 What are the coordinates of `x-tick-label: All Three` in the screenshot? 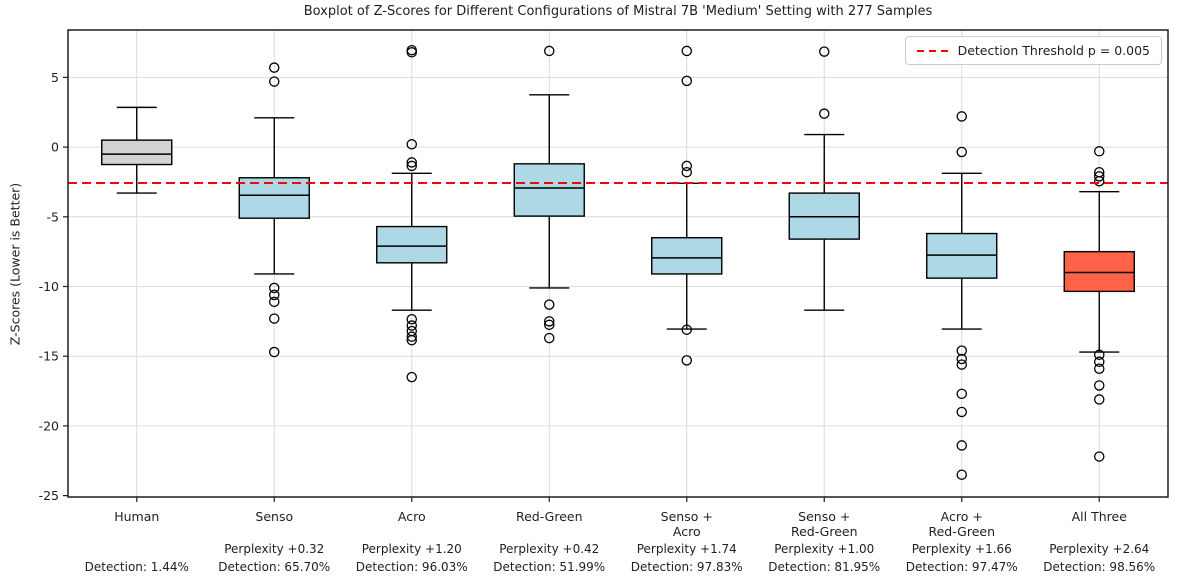 It's located at (1100, 516).